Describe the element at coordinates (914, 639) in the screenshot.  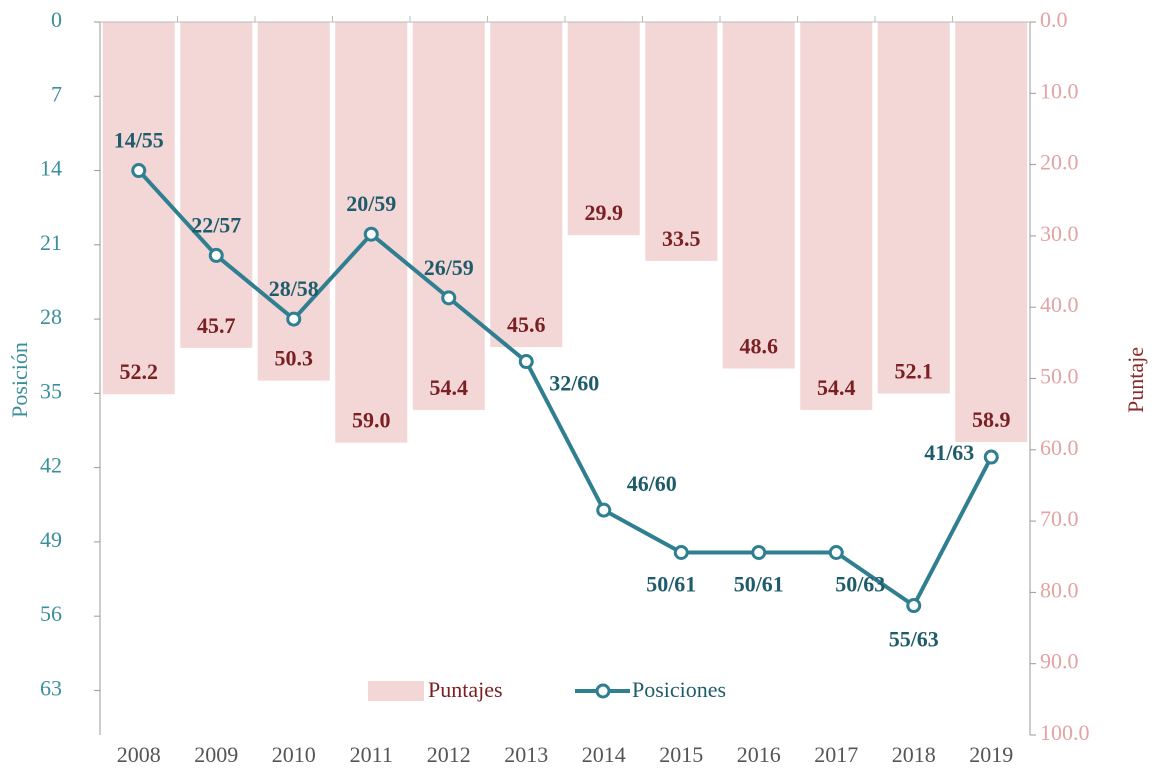
I see `point-label: 55/63` at that location.